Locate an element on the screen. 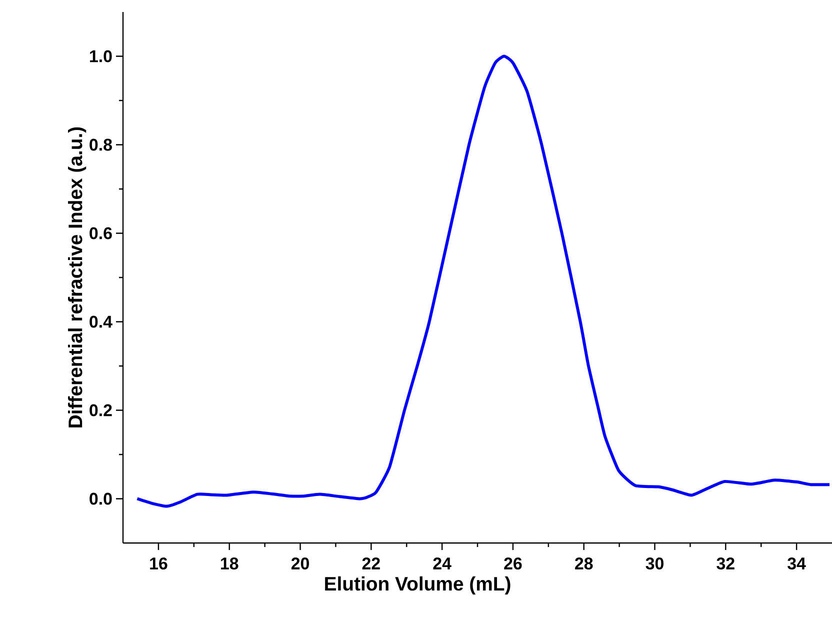  x-axis-title: Elution Volume (mL) is located at coordinates (417, 585).